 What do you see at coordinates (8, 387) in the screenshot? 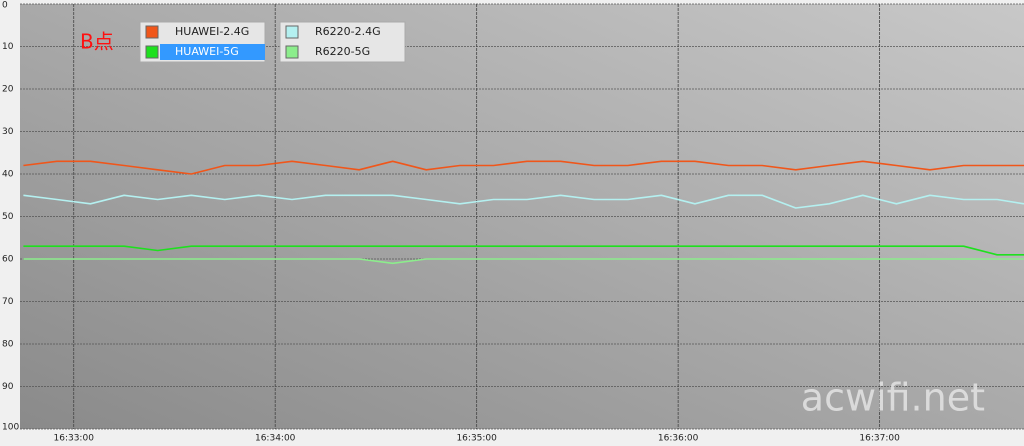
I see `y-tick-label: 90` at bounding box center [8, 387].